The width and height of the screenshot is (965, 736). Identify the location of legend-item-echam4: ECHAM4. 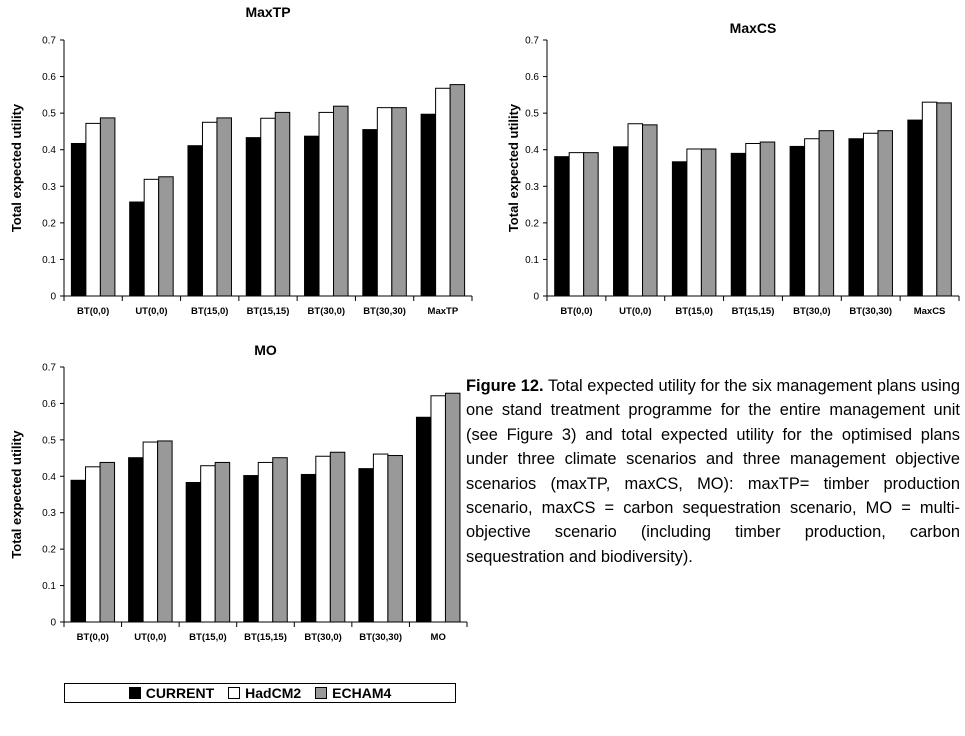
(353, 693).